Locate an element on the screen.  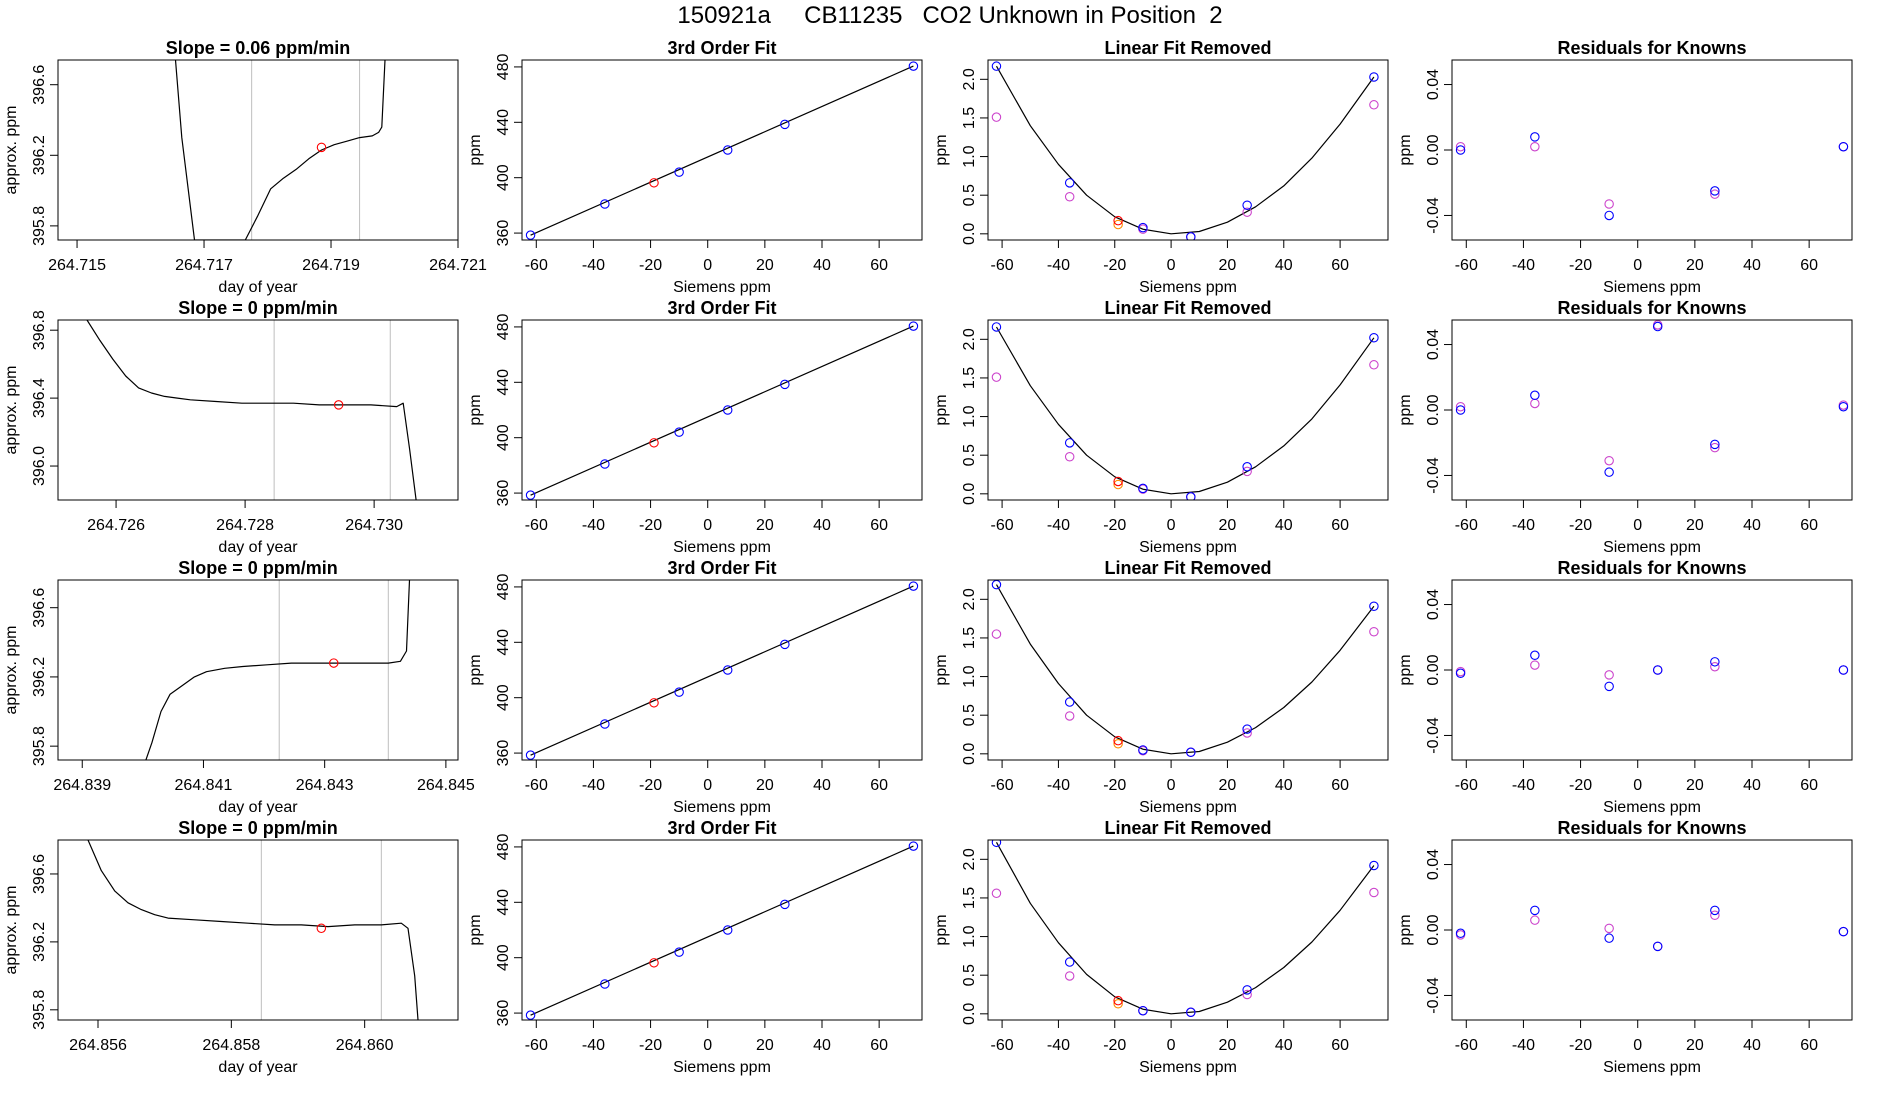
y-tick-label: -0.04 is located at coordinates (1433, 215).